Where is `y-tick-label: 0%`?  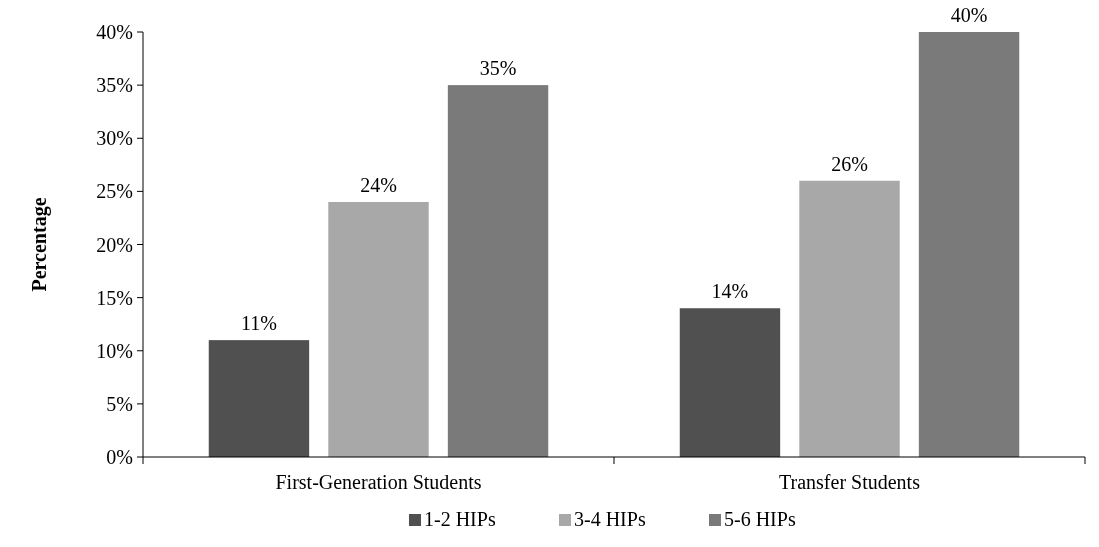
y-tick-label: 0% is located at coordinates (119, 457).